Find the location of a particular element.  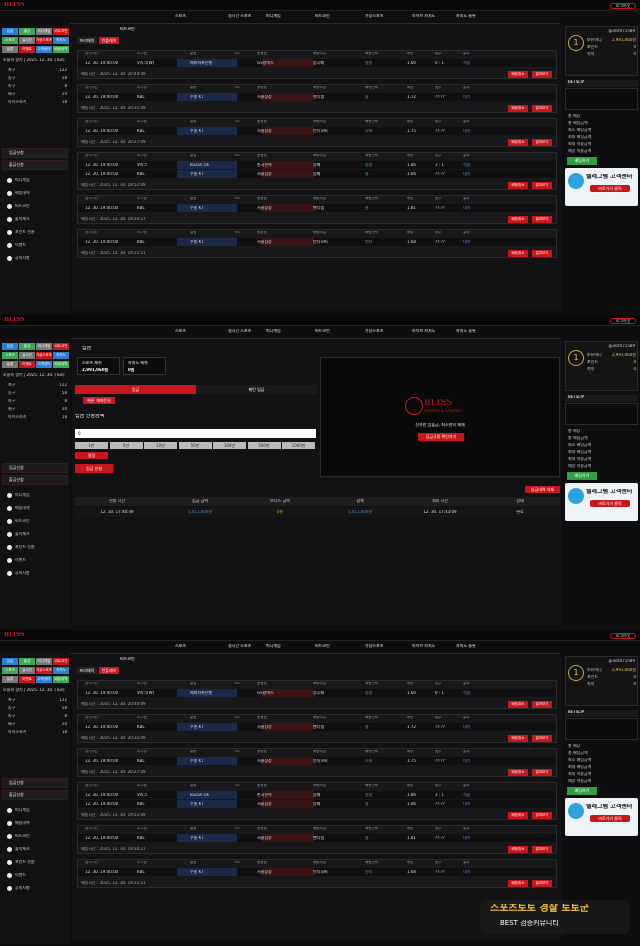

notice-button: 빠른 계좌문의 is located at coordinates (99, 400).